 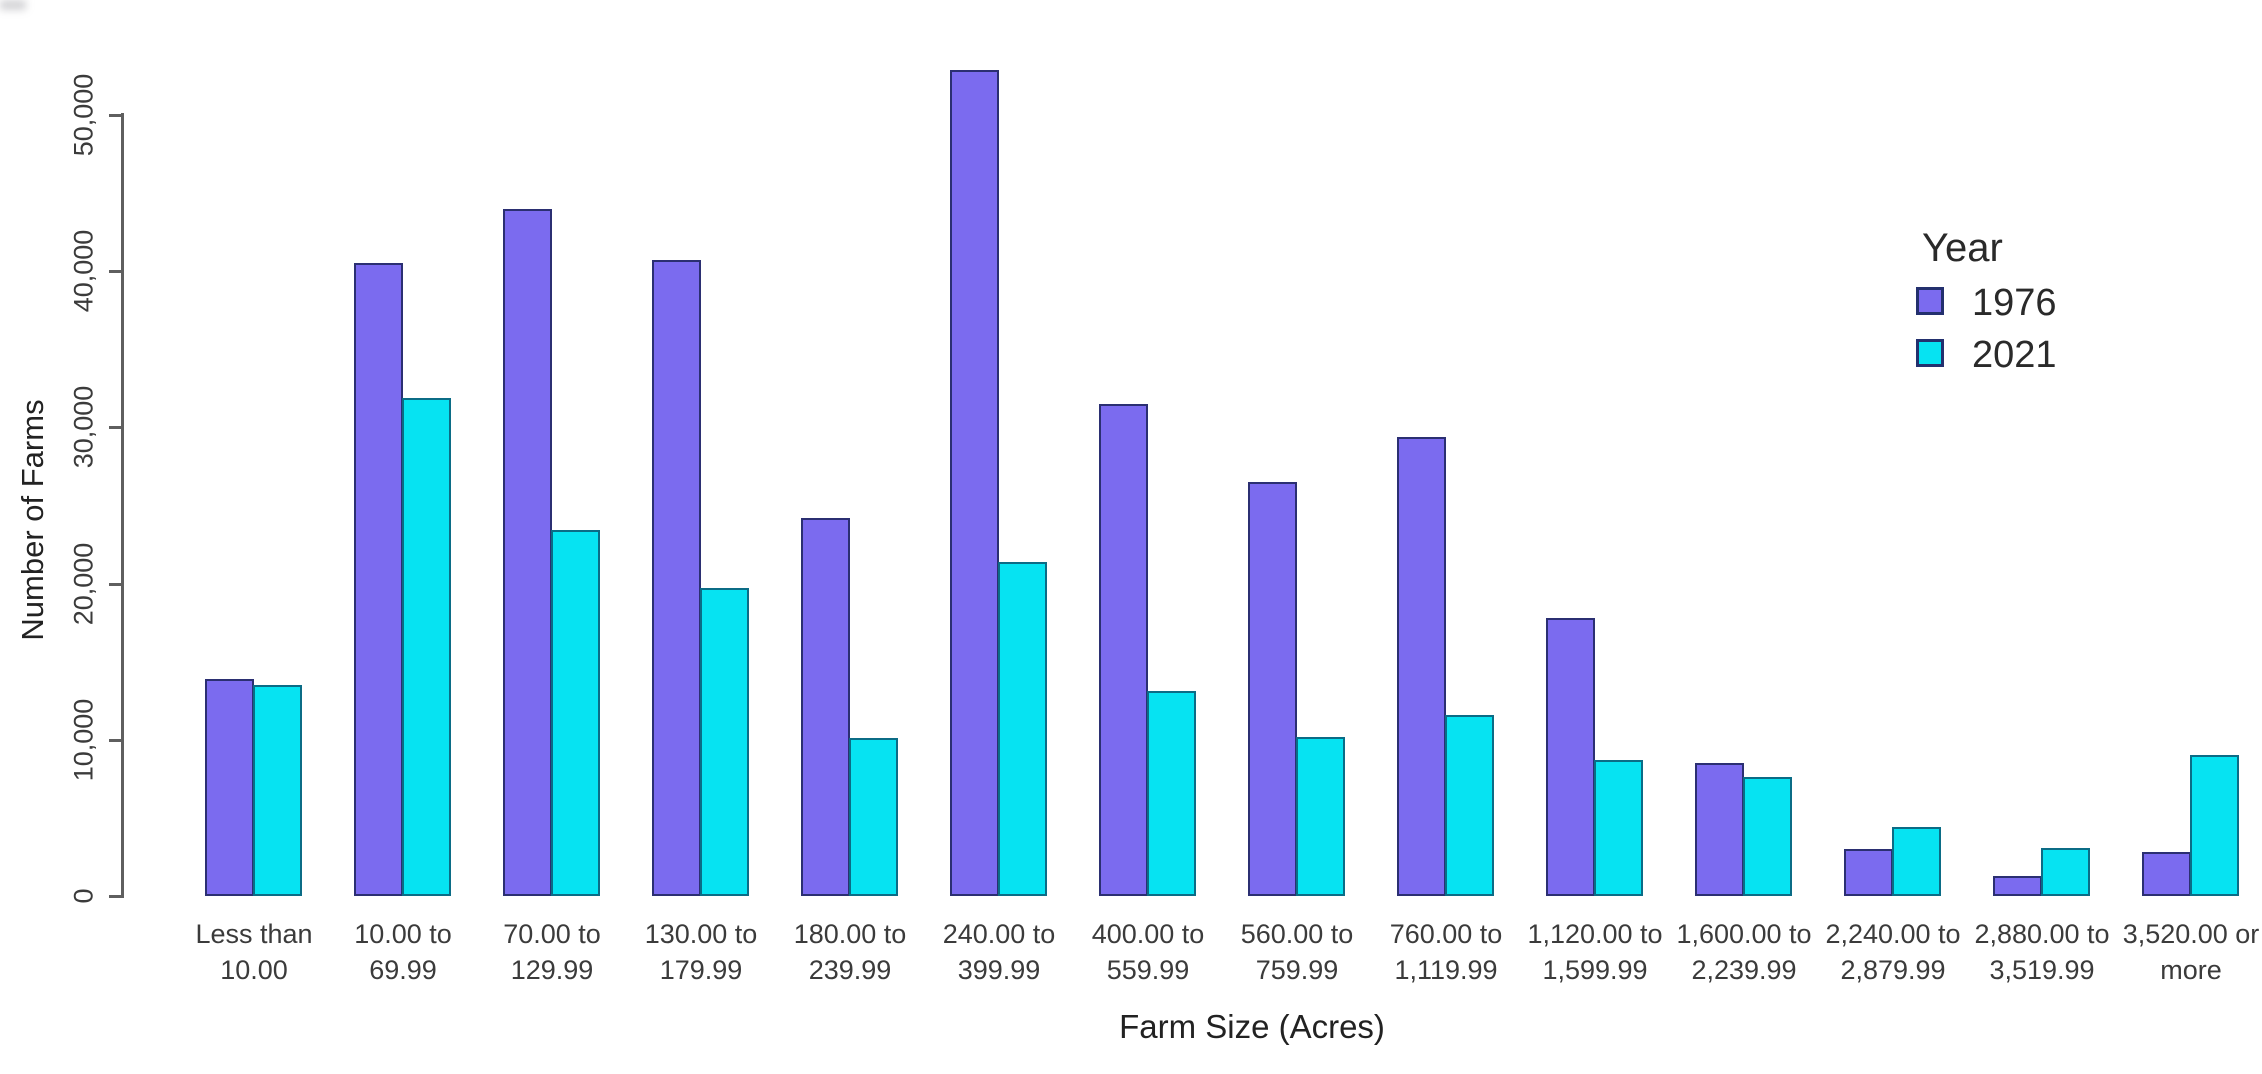 What do you see at coordinates (1893, 934) in the screenshot?
I see `x-category-label-line: 2,240.00 to` at bounding box center [1893, 934].